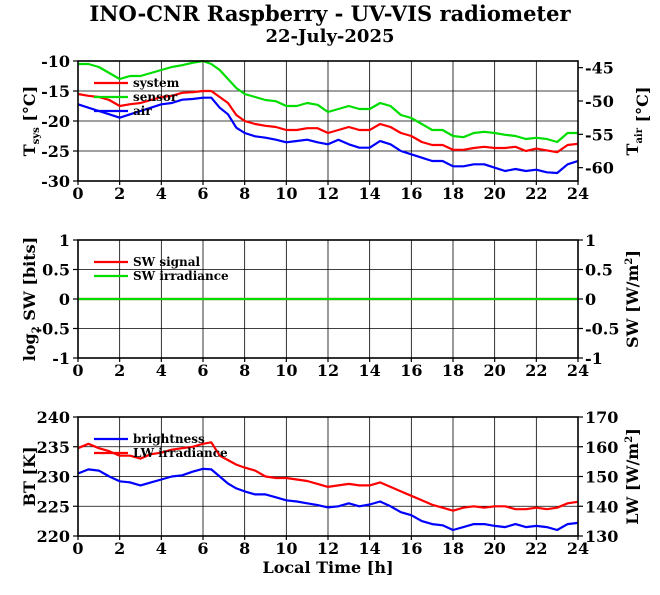  What do you see at coordinates (328, 499) in the screenshot?
I see `lw-series-brightness` at bounding box center [328, 499].